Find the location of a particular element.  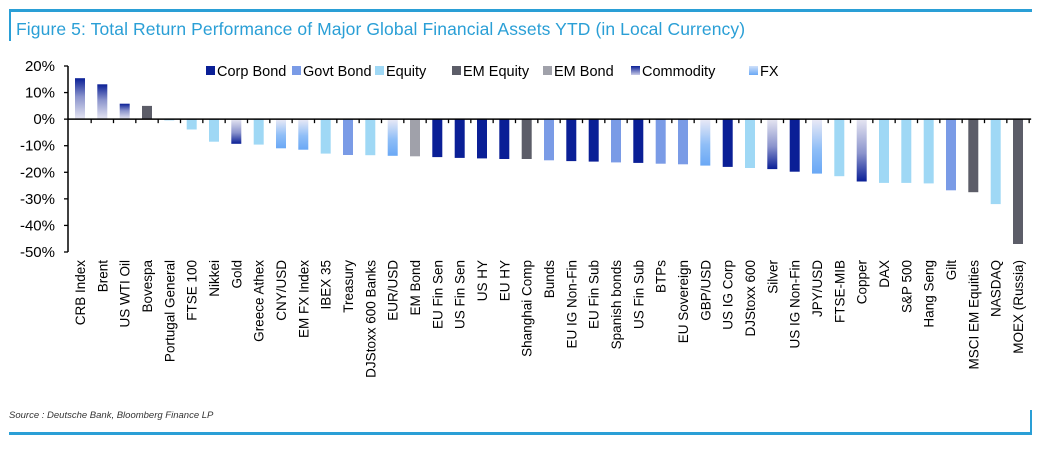

legend-label: Govt Bond is located at coordinates (337, 72).